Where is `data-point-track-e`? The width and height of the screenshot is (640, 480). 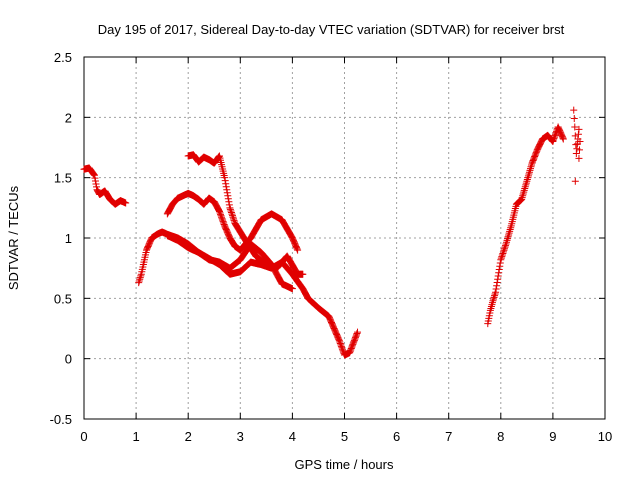
data-point-track-e is located at coordinates (292, 289).